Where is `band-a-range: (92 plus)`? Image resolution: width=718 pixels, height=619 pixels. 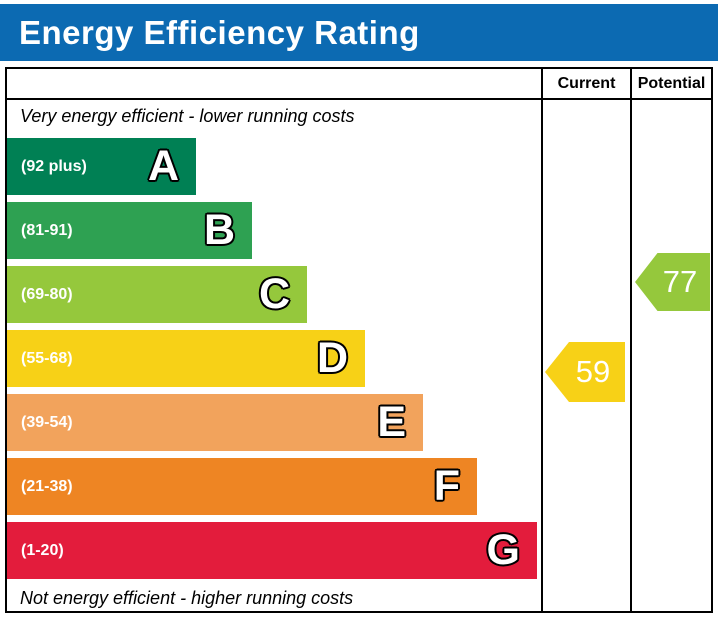
band-a-range: (92 plus) is located at coordinates (54, 166).